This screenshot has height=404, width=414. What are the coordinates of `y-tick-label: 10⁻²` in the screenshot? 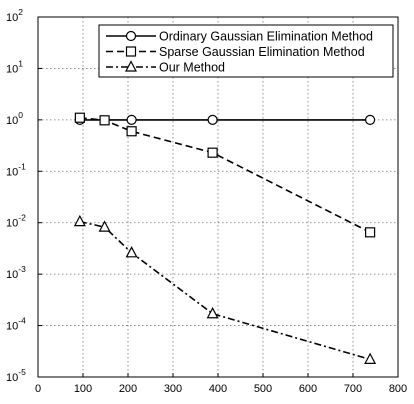 It's located at (16, 221).